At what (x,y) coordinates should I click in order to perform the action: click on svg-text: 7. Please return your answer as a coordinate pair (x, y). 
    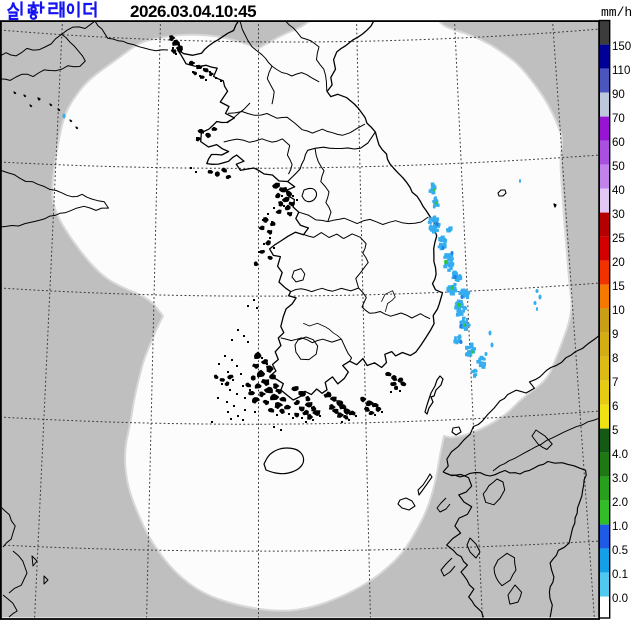
    Looking at the image, I should click on (615, 383).